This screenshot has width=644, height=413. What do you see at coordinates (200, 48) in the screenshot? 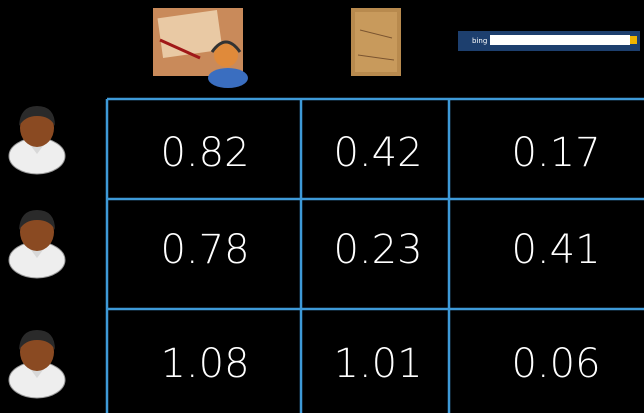
I see `header-image-audio` at bounding box center [200, 48].